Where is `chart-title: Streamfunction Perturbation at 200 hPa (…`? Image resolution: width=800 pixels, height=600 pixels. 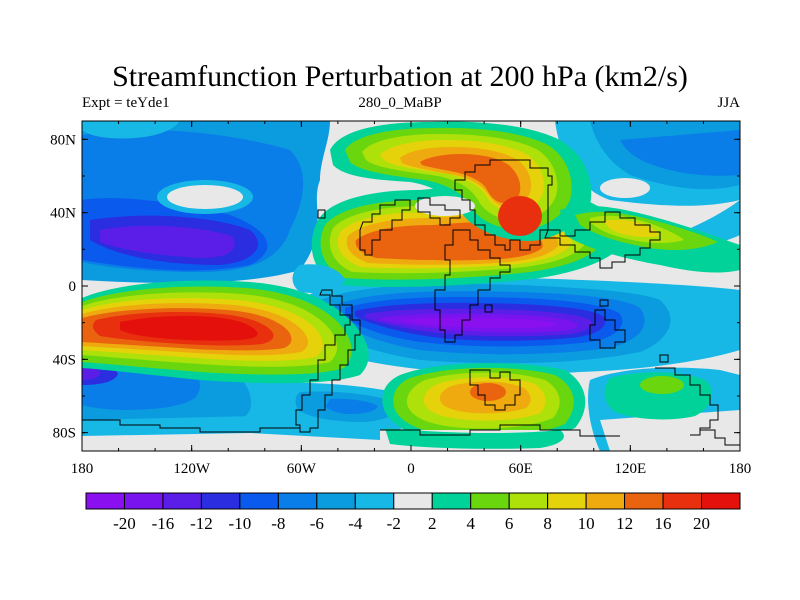
chart-title: Streamfunction Perturbation at 200 hPa (… is located at coordinates (400, 76).